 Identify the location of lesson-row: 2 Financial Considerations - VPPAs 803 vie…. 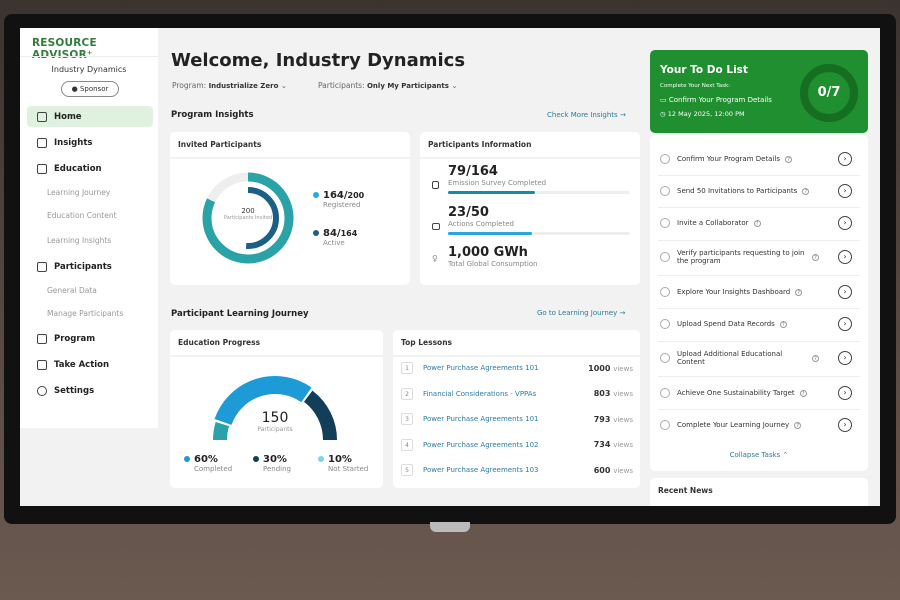
(517, 393).